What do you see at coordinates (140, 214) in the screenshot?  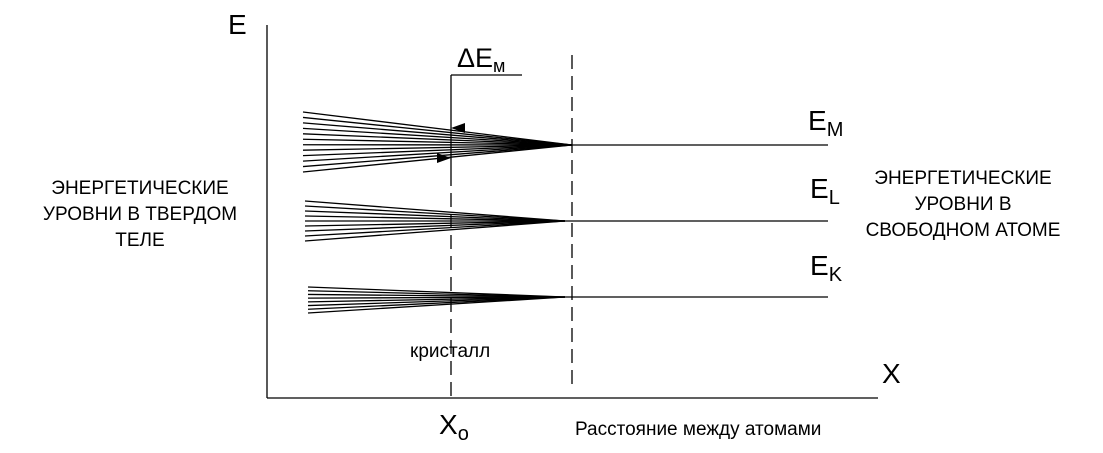 I see `left-note-line: УРОВНИ В ТВЕРДОМ` at bounding box center [140, 214].